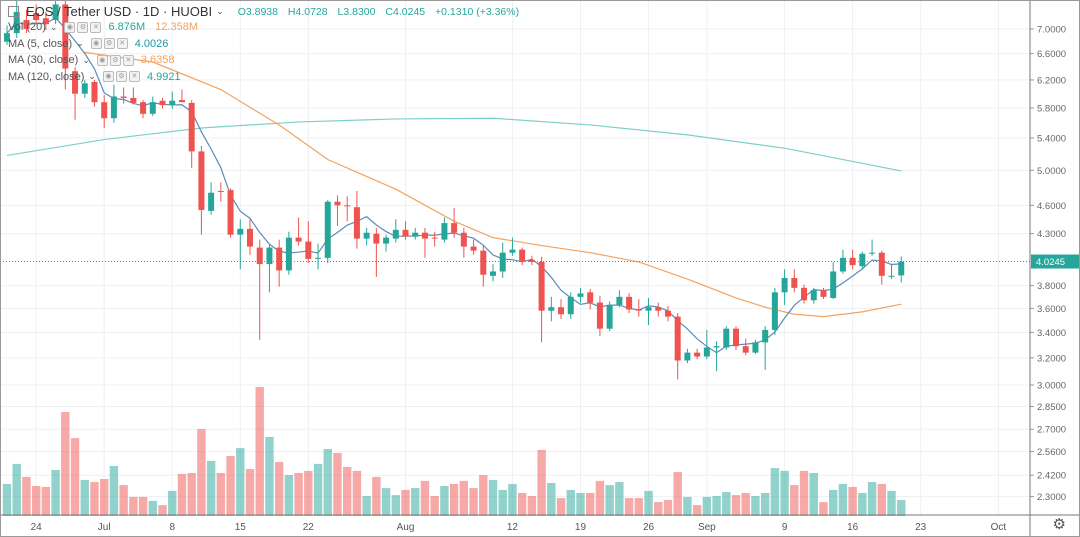  I want to click on indicator-row: MA (120, close) ⌄ ◉ ⚙ ✕ 4.9921, so click(97, 77).